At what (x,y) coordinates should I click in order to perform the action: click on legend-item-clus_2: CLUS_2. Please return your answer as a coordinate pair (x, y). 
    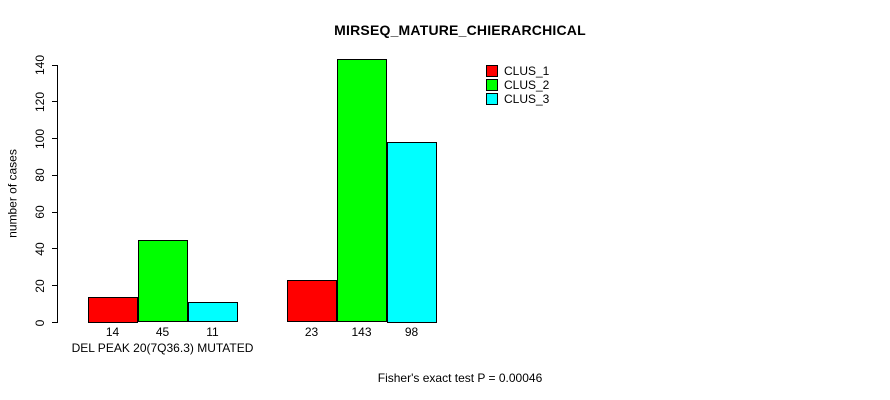
    Looking at the image, I should click on (517, 85).